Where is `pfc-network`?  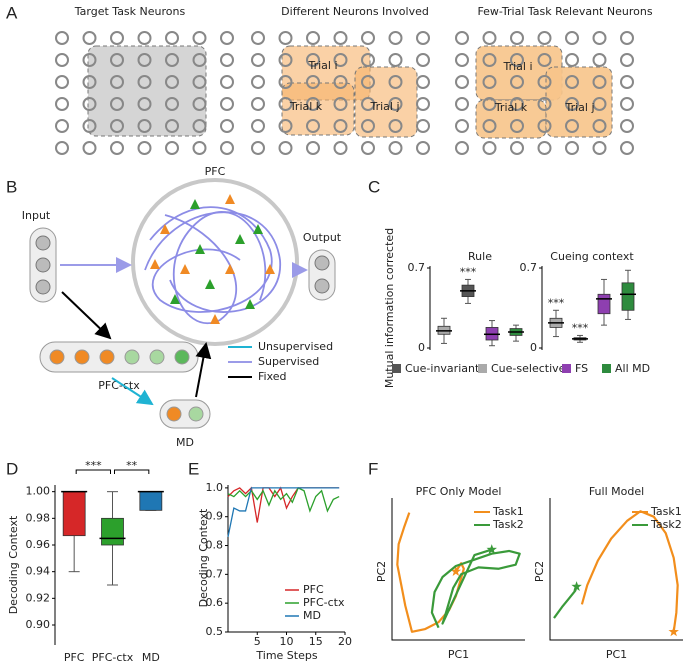 pfc-network is located at coordinates (212, 259).